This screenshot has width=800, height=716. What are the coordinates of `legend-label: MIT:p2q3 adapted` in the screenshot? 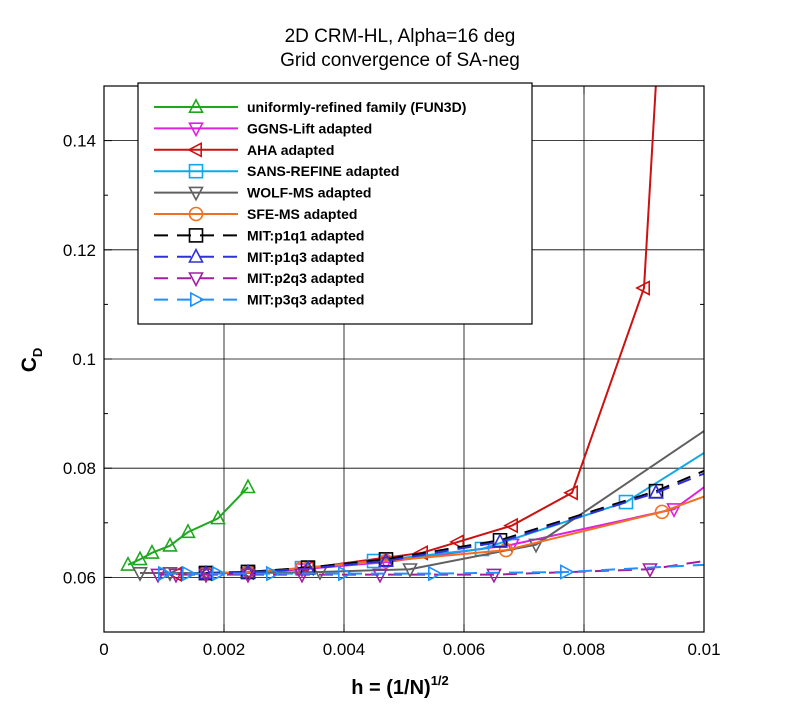 It's located at (305, 278).